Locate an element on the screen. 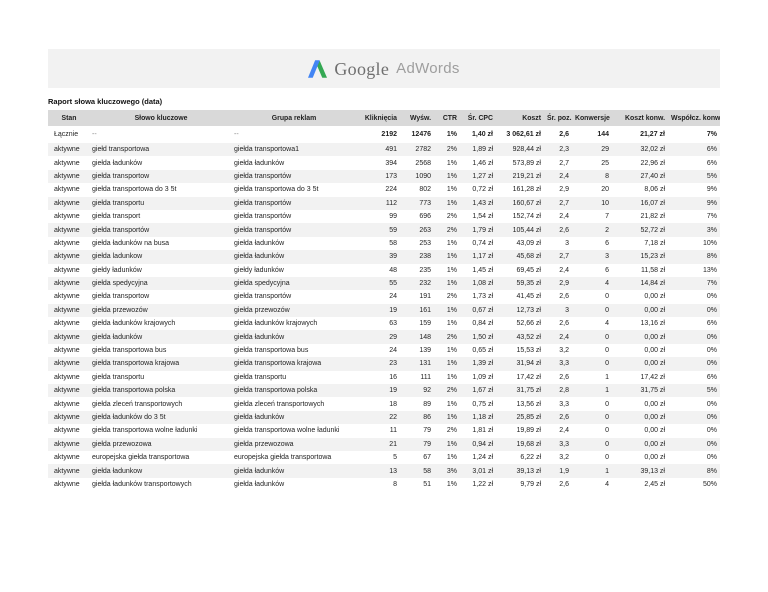 This screenshot has width=768, height=592. cell-impressions: 148 is located at coordinates (425, 337).